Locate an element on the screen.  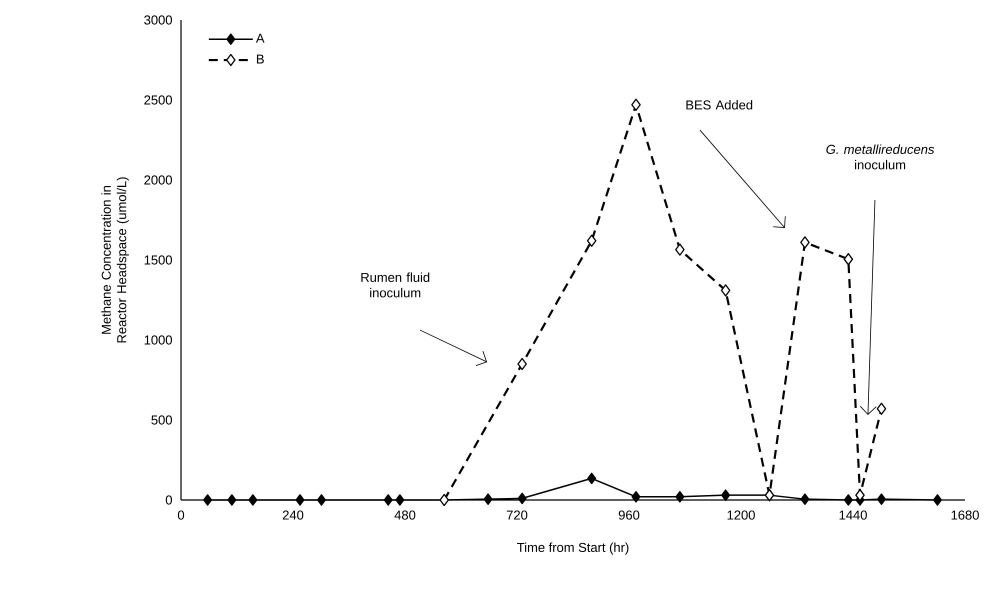
x-tick-label: 1440 is located at coordinates (853, 515).